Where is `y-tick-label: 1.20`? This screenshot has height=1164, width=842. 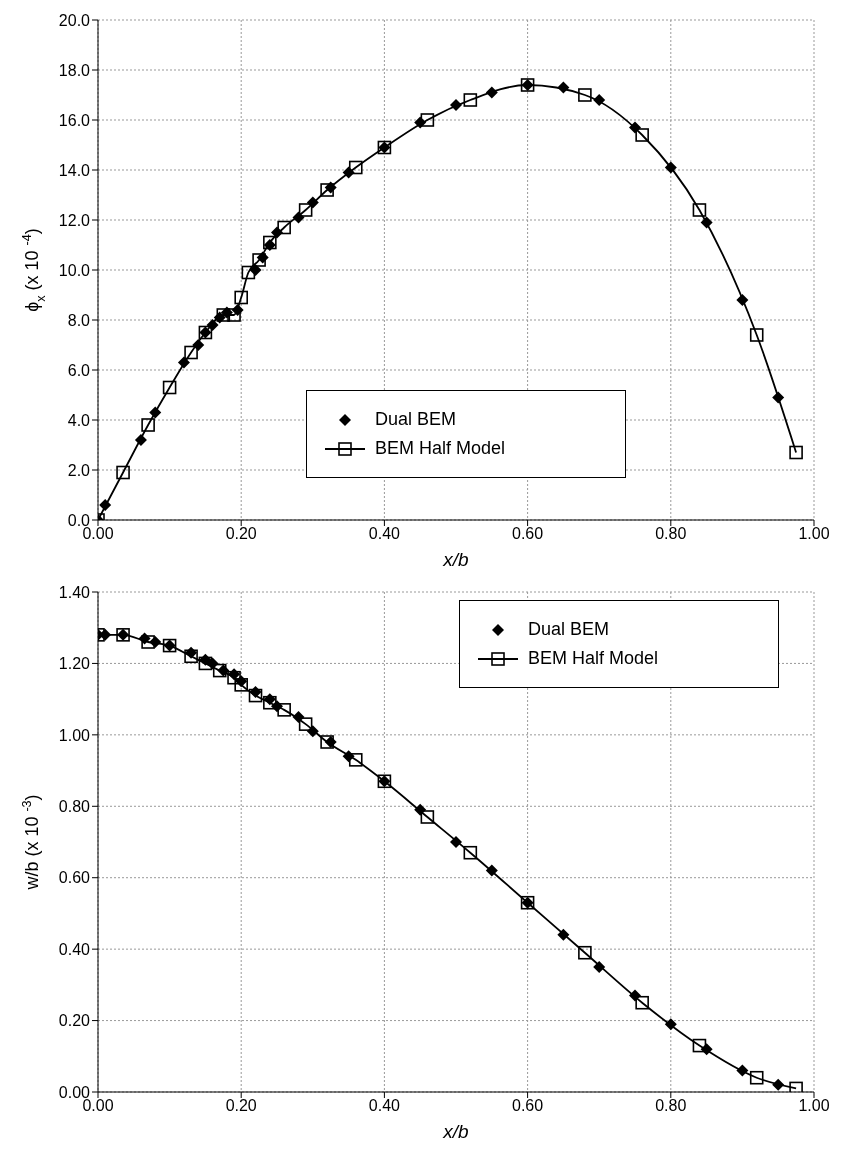 y-tick-label: 1.20 is located at coordinates (74, 664).